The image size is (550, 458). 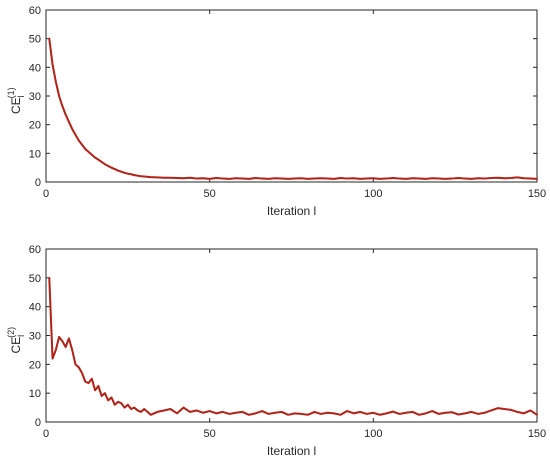 I want to click on chart-2-x-tick-label: 50, so click(x=210, y=434).